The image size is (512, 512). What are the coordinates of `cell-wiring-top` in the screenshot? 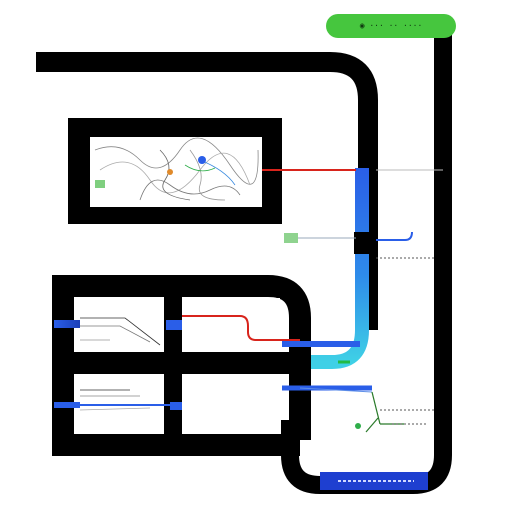 It's located at (120, 331).